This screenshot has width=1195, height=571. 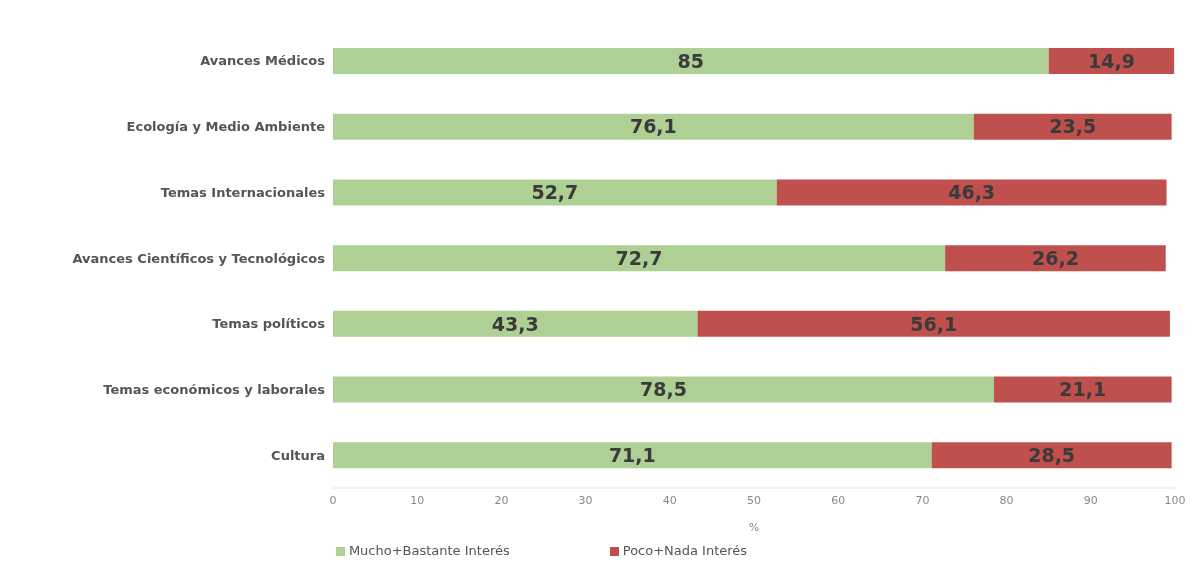 I want to click on data-label: 56,1, so click(x=934, y=323).